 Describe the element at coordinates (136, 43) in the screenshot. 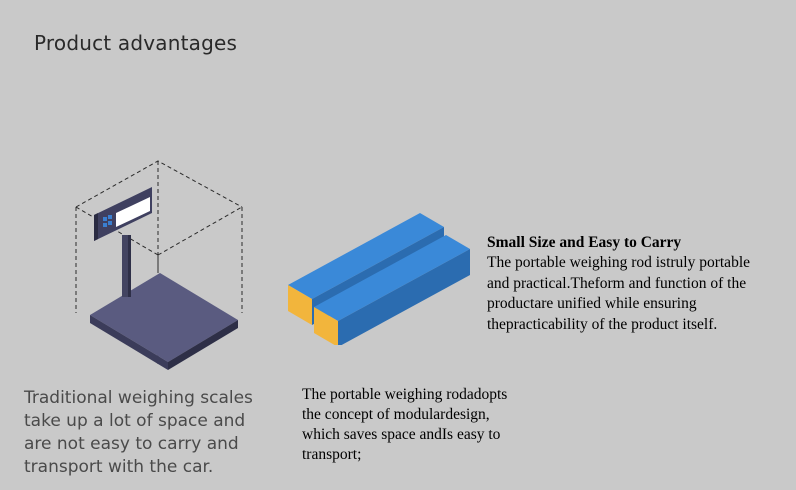

I see `page-title: Product advantages` at that location.